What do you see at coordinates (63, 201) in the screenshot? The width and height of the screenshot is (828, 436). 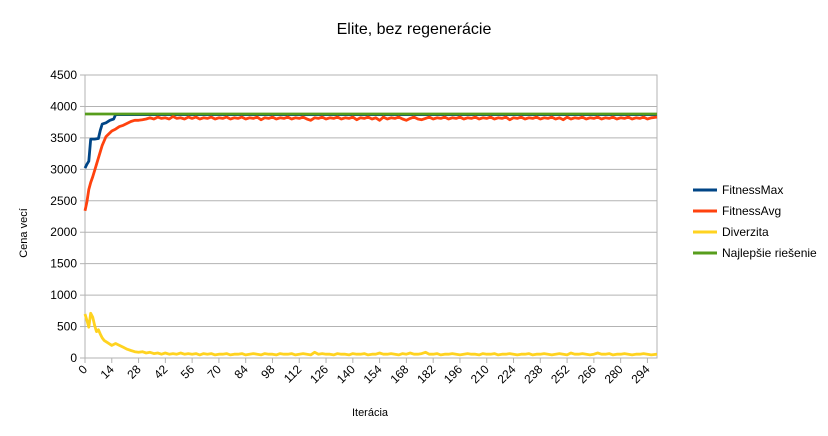 I see `y-tick-label: 2500` at bounding box center [63, 201].